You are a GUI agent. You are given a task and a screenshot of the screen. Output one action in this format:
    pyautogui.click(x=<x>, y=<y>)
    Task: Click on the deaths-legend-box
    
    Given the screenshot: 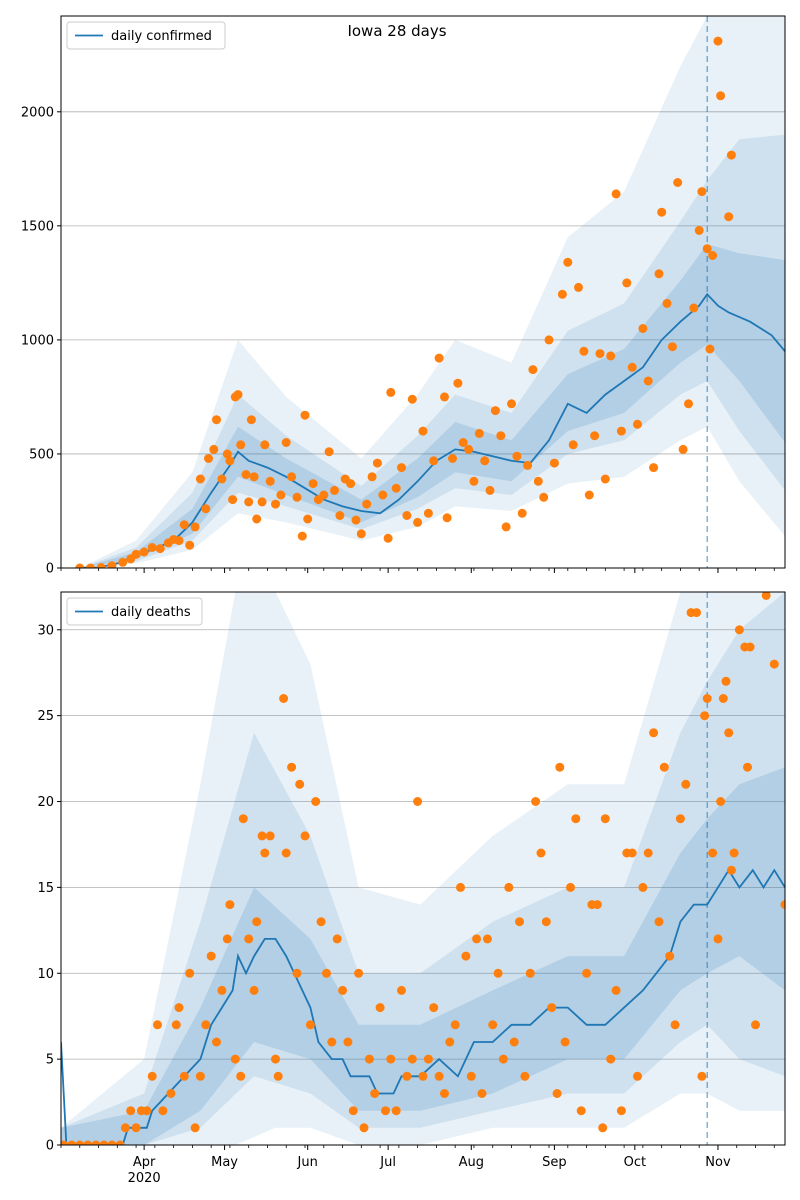 What is the action you would take?
    pyautogui.click(x=134, y=611)
    